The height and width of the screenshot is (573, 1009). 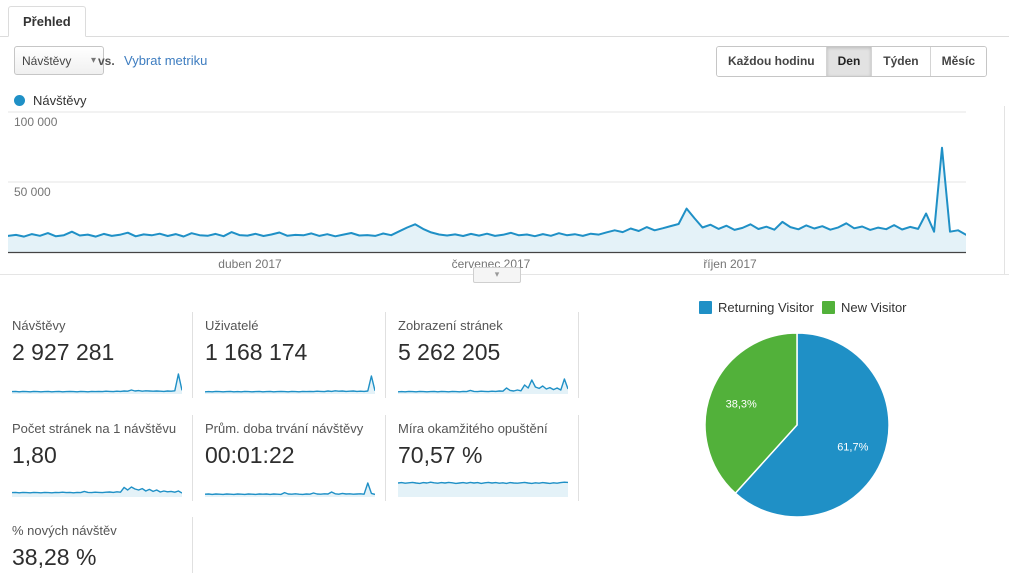 What do you see at coordinates (766, 307) in the screenshot?
I see `pie-legend-label: Returning Visitor` at bounding box center [766, 307].